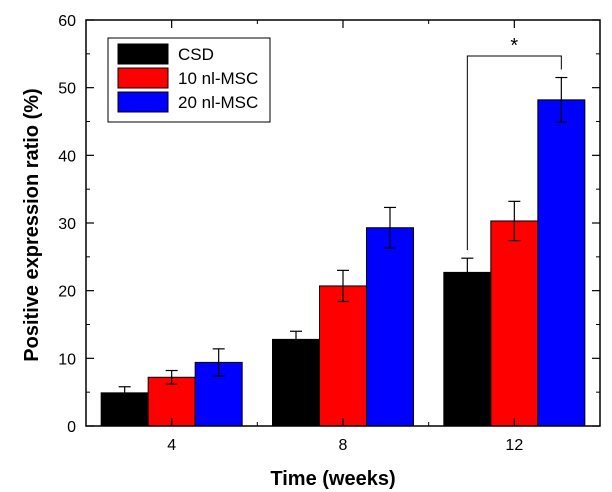 This screenshot has height=492, width=612. I want to click on y-tick-label: 30, so click(67, 224).